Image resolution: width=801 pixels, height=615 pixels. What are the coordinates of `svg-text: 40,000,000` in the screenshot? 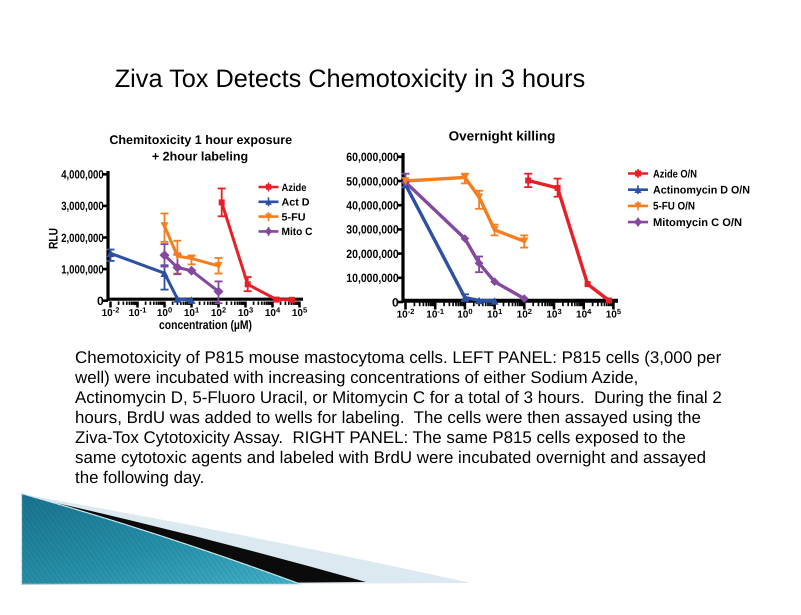 It's located at (372, 206).